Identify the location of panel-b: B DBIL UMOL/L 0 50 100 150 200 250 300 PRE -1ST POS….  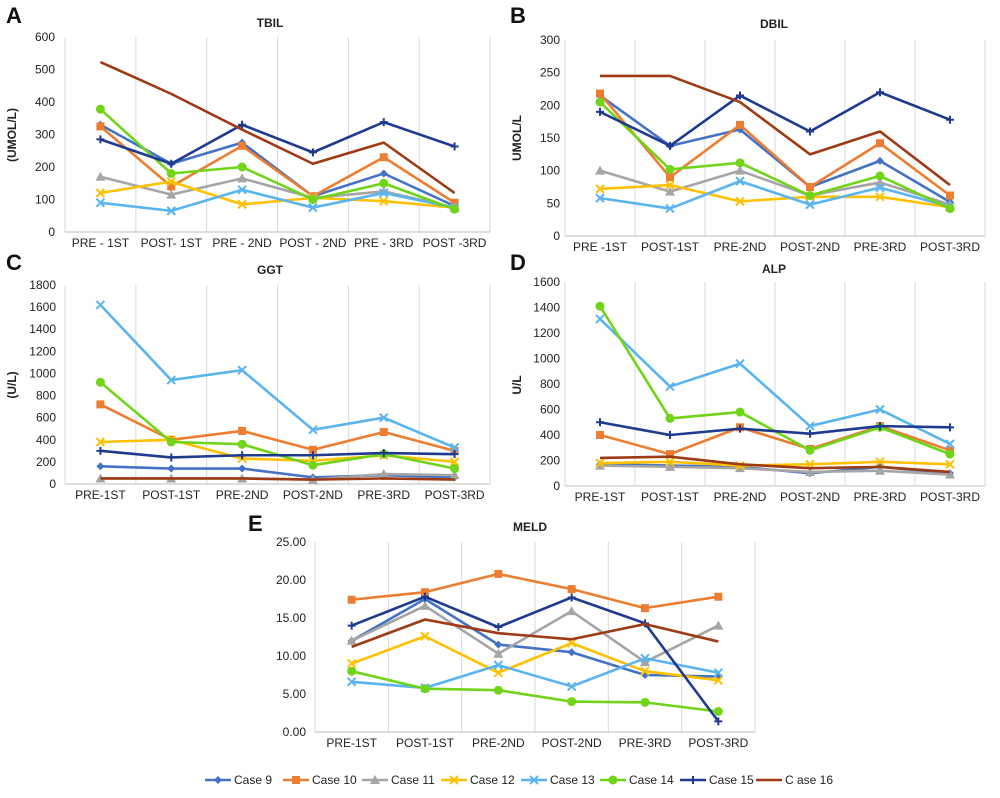
(748, 128).